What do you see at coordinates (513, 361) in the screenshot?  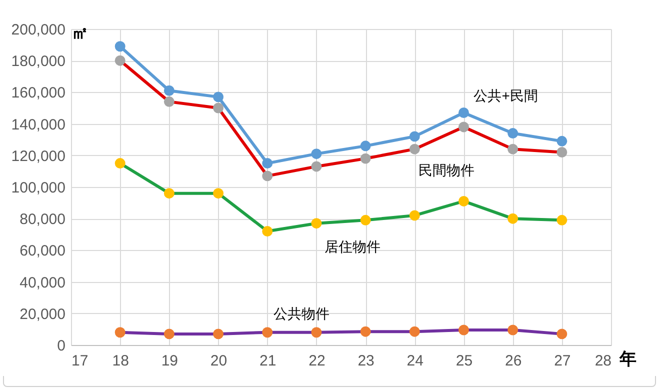 I see `x-tick-label: 26` at bounding box center [513, 361].